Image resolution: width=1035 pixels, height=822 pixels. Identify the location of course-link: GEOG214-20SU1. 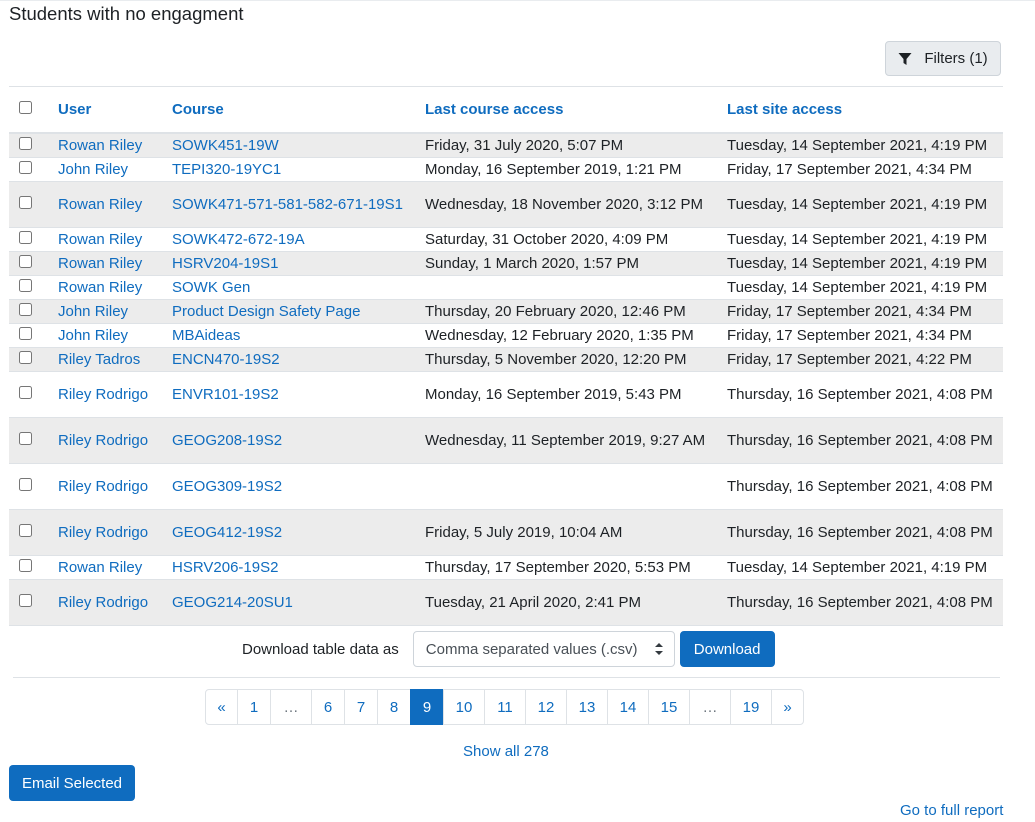
(232, 602).